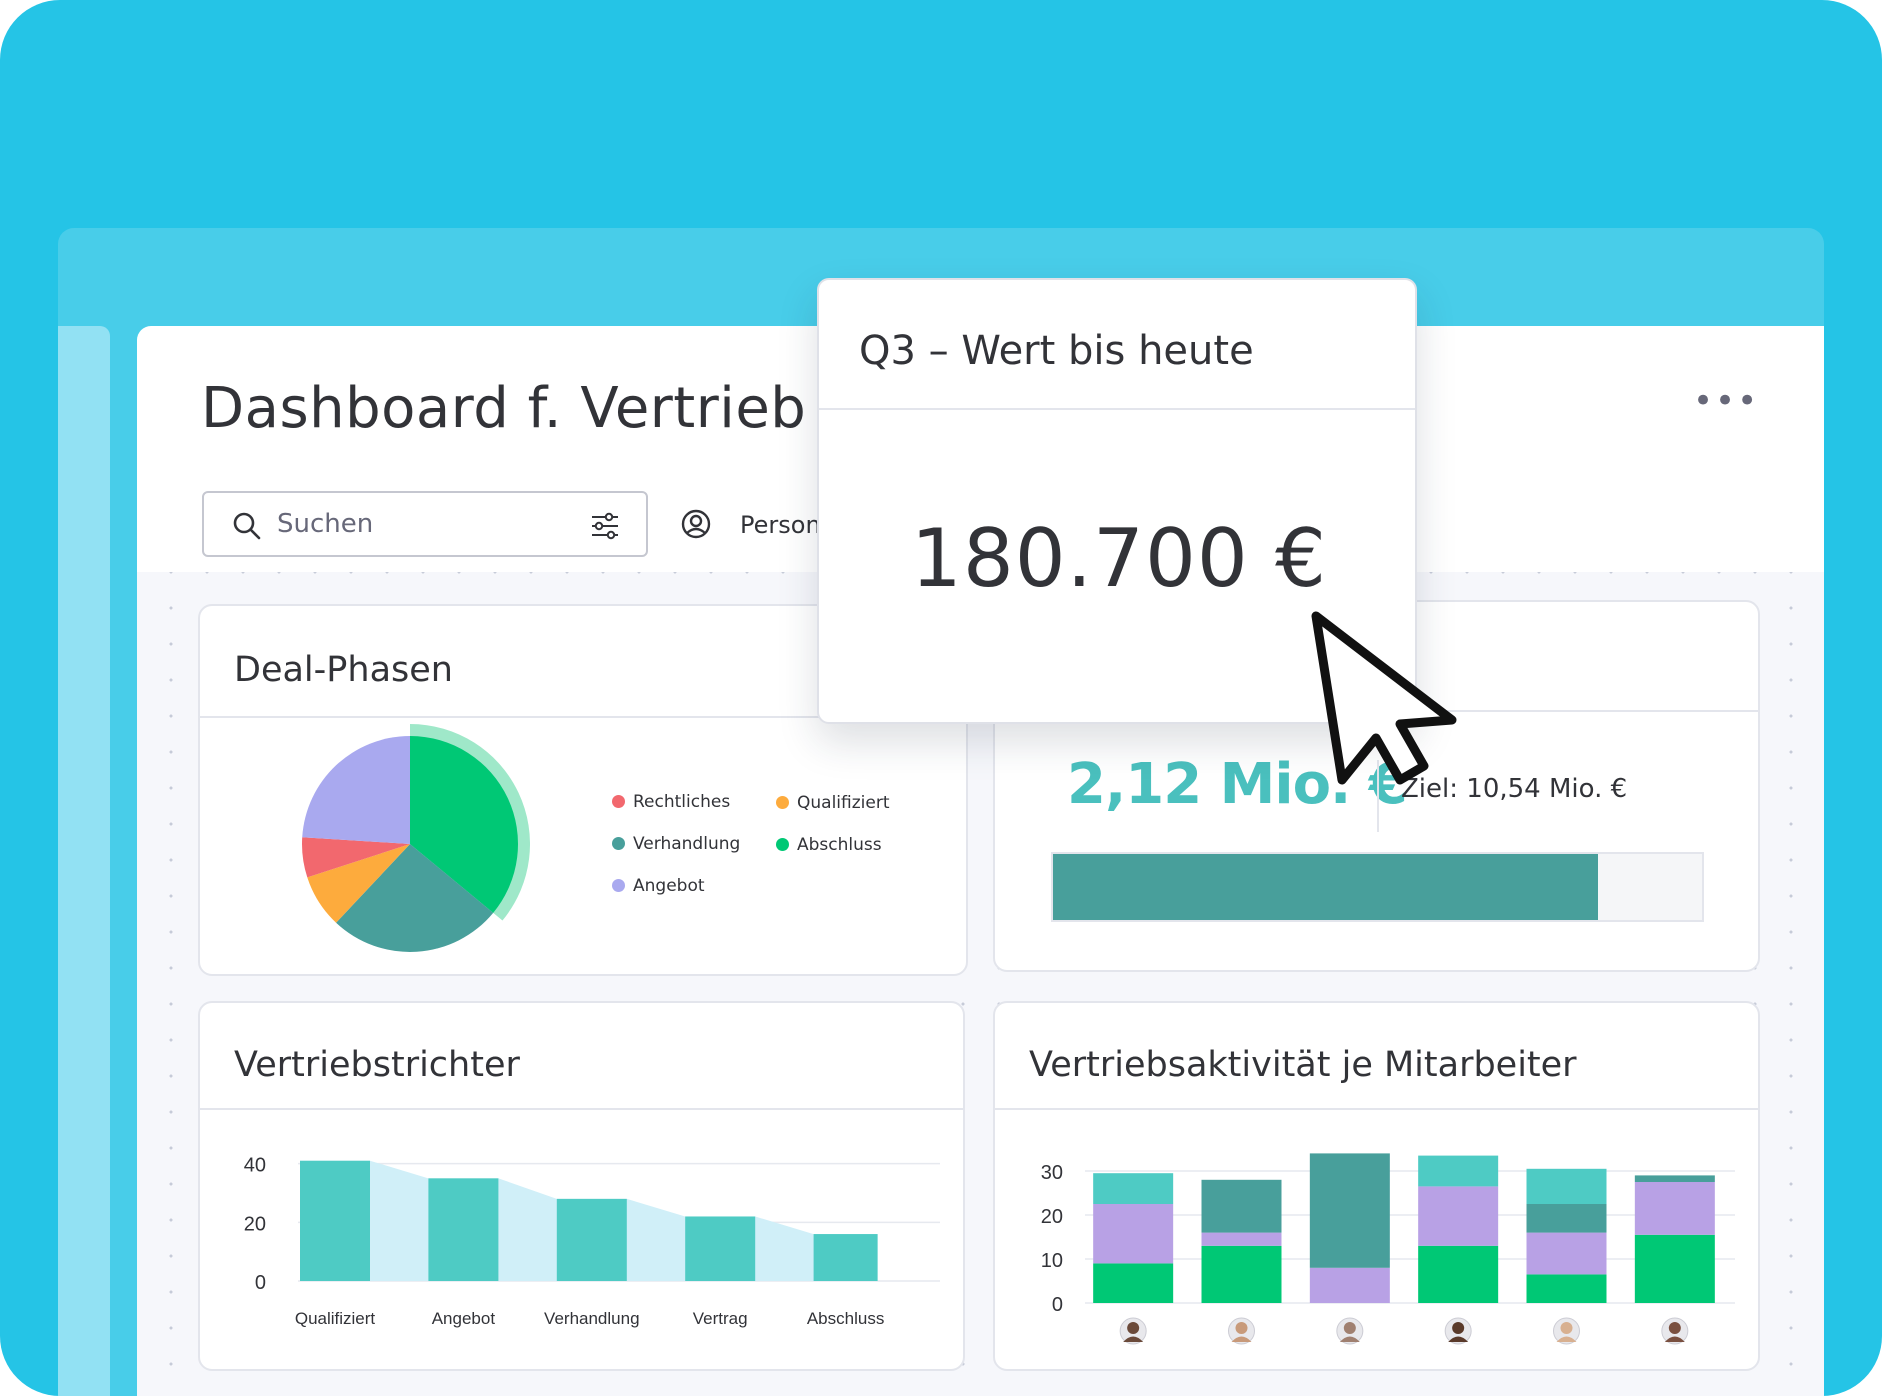 The height and width of the screenshot is (1396, 1882). I want to click on legend-item: Abschluss, so click(829, 845).